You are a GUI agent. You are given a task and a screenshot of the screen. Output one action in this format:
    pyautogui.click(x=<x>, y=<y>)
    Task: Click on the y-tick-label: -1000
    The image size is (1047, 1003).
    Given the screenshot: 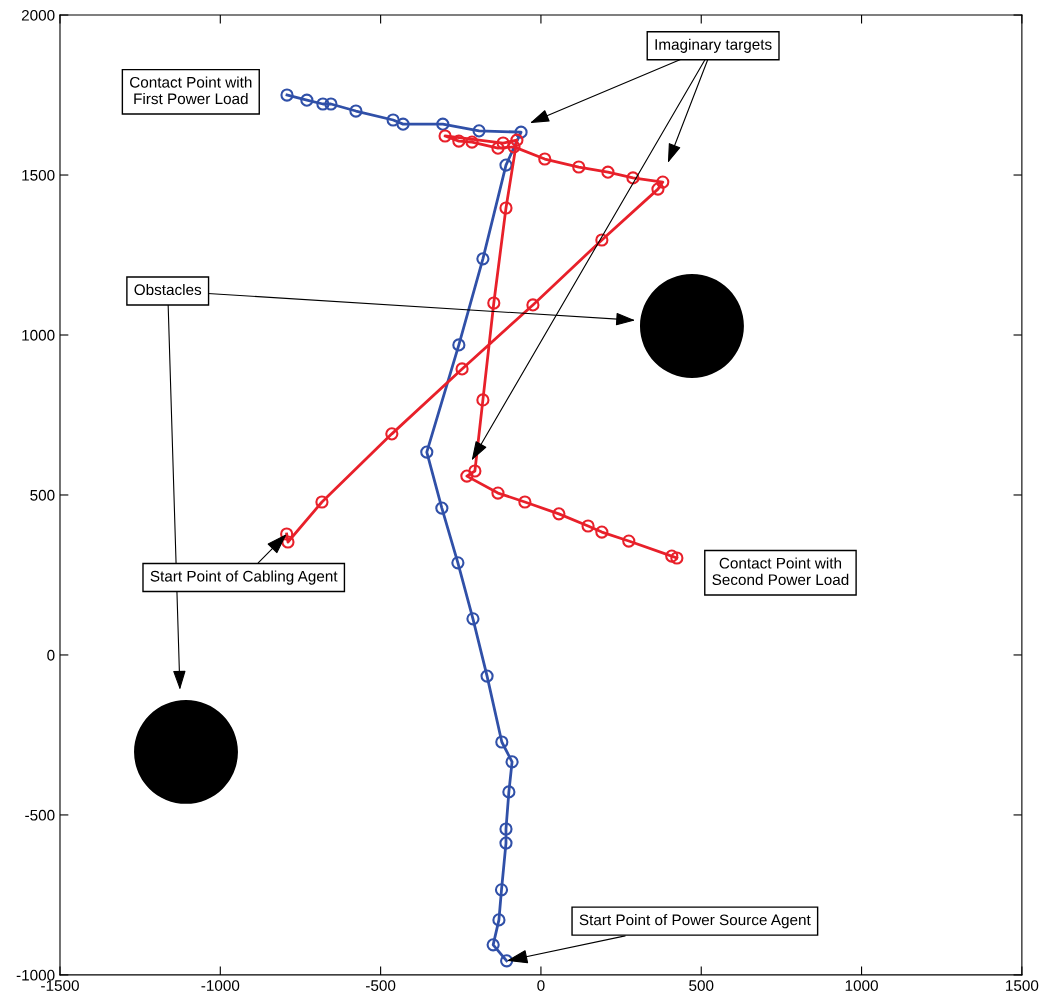 What is the action you would take?
    pyautogui.click(x=35, y=975)
    